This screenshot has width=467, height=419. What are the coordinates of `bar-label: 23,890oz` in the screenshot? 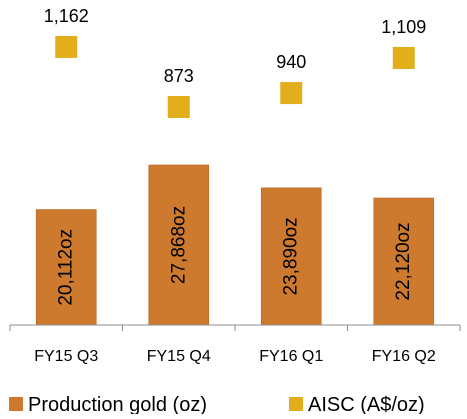 It's located at (291, 256).